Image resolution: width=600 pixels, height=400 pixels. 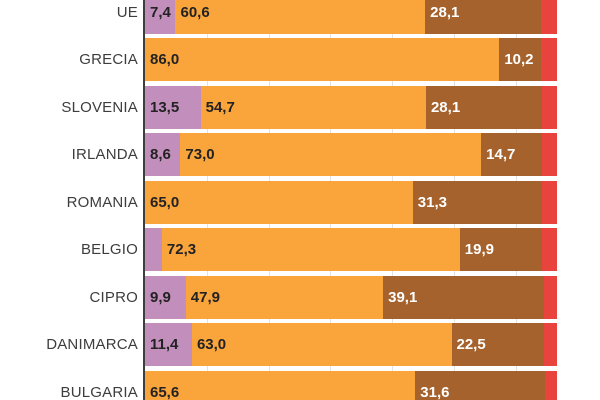 I want to click on bar-segment-brown: 10,2, so click(x=520, y=59).